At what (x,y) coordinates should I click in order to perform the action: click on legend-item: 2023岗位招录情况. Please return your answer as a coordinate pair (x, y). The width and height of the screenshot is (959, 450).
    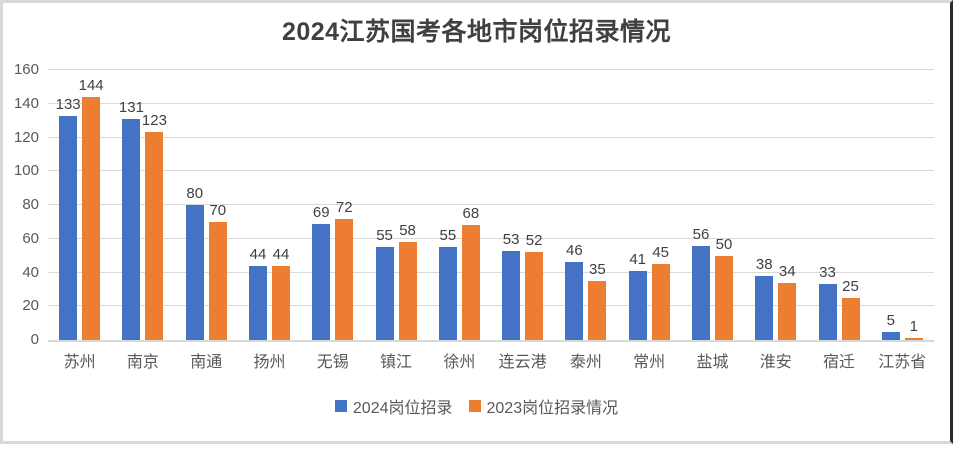
    Looking at the image, I should click on (543, 406).